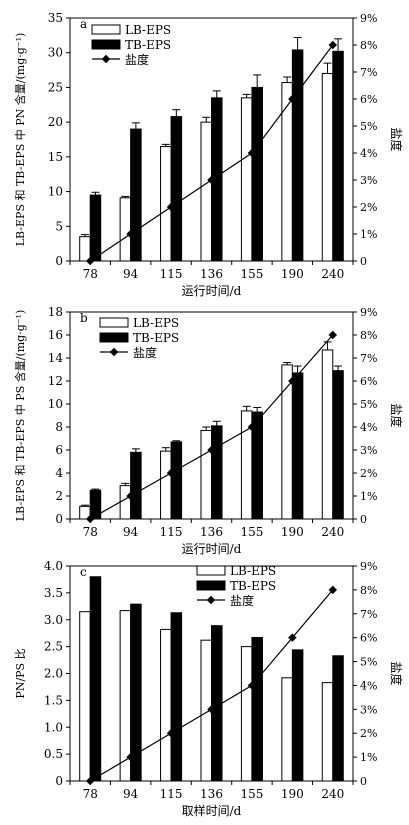 This screenshot has height=825, width=409. What do you see at coordinates (59, 496) in the screenshot?
I see `y-tick-label: 2` at bounding box center [59, 496].